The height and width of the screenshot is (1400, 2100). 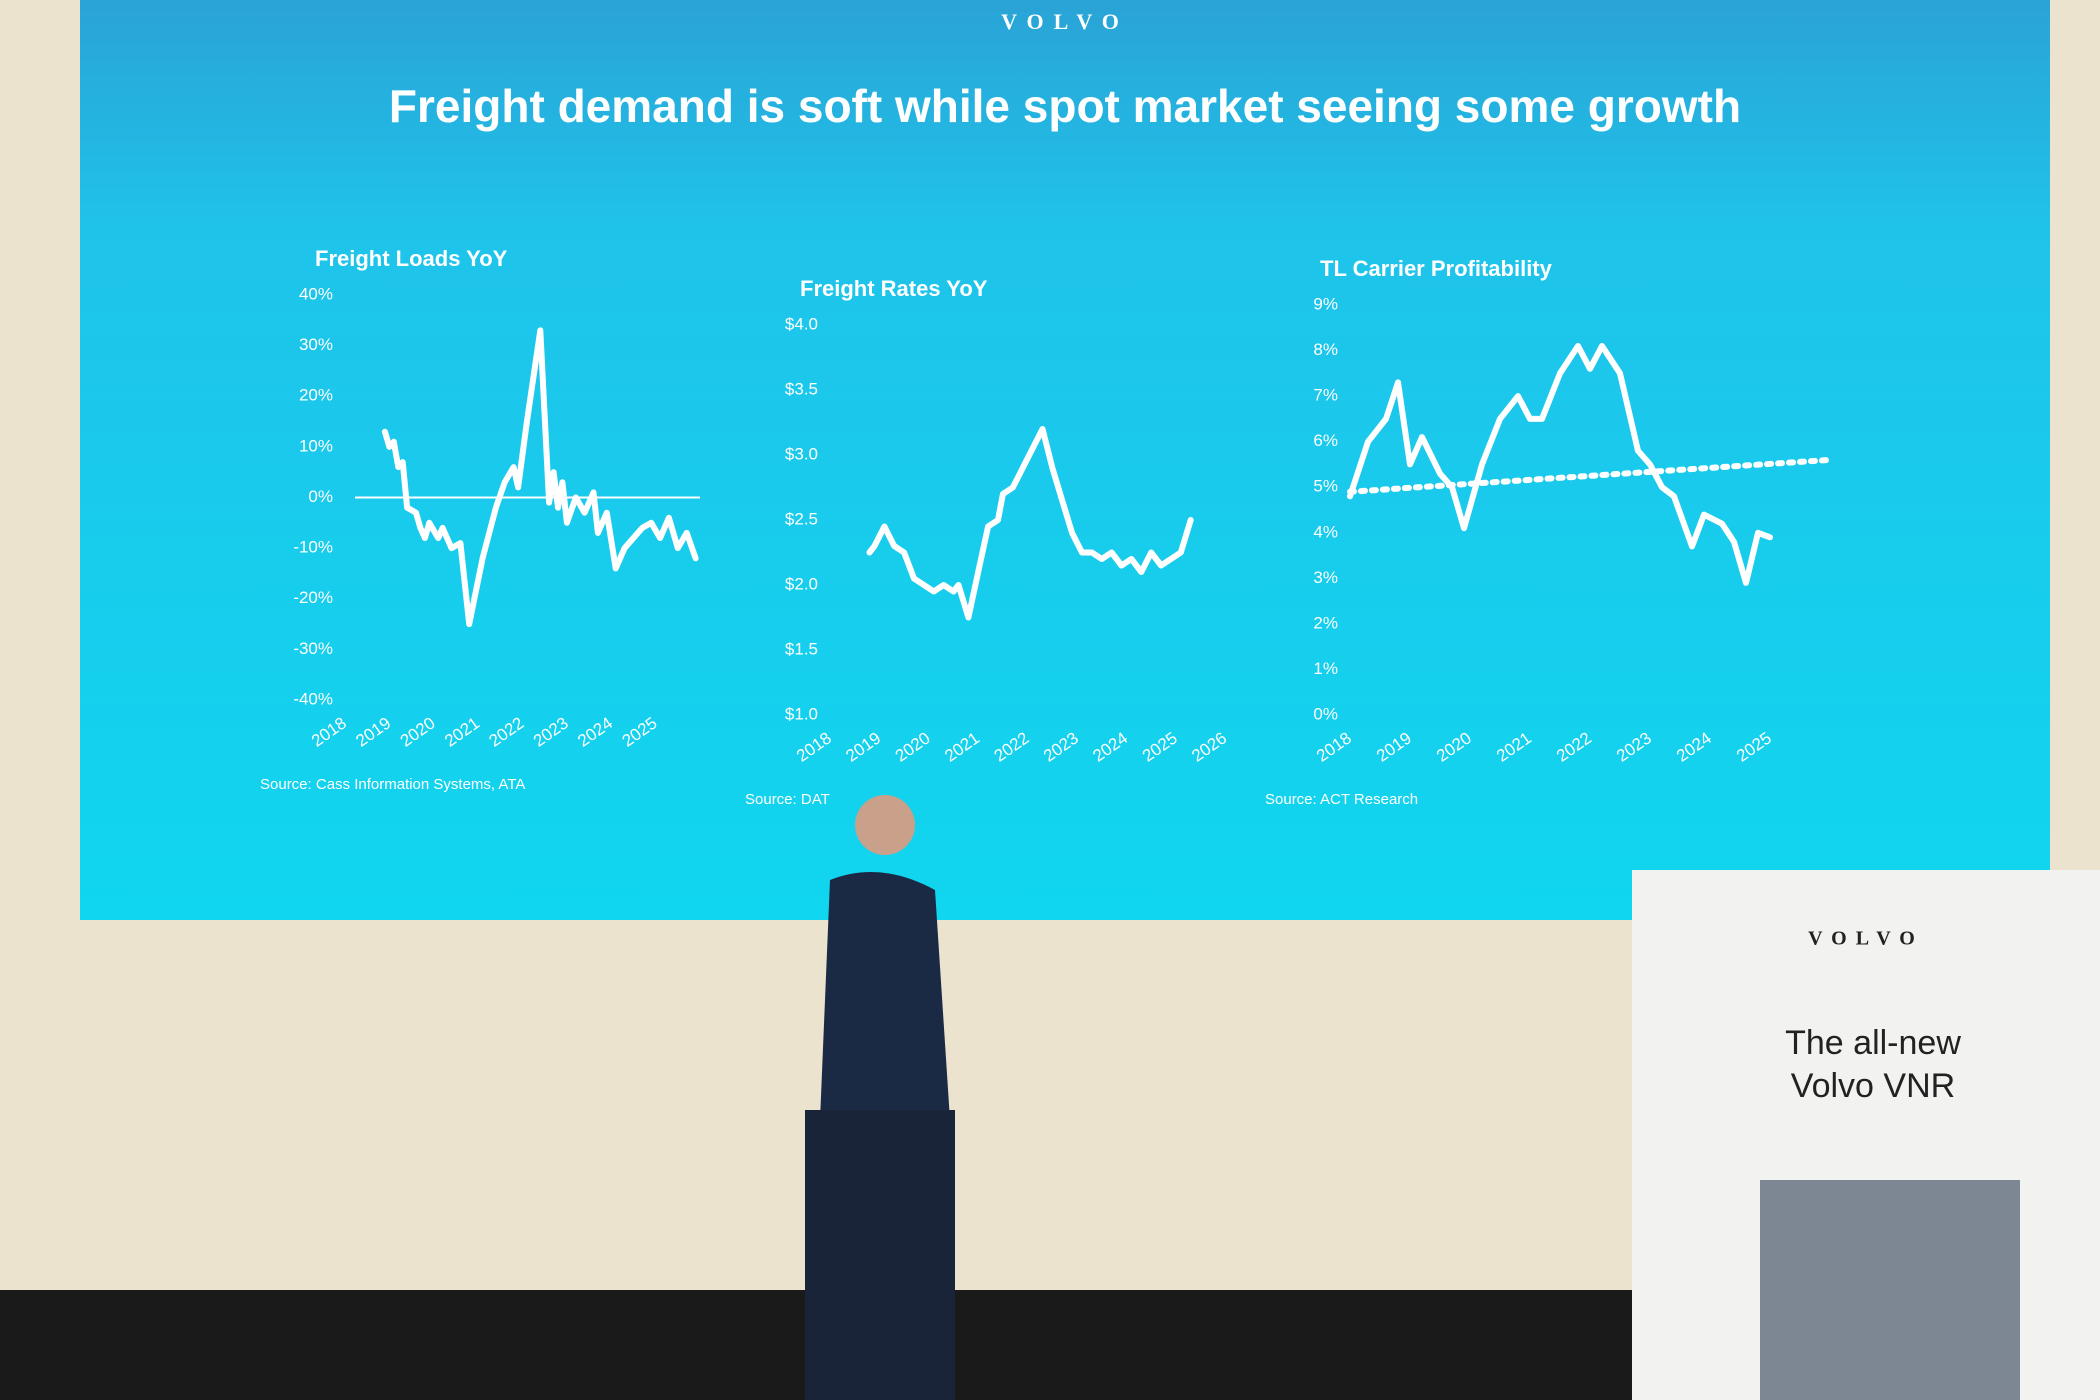 What do you see at coordinates (1325, 622) in the screenshot?
I see `y-tick-label: 2%` at bounding box center [1325, 622].